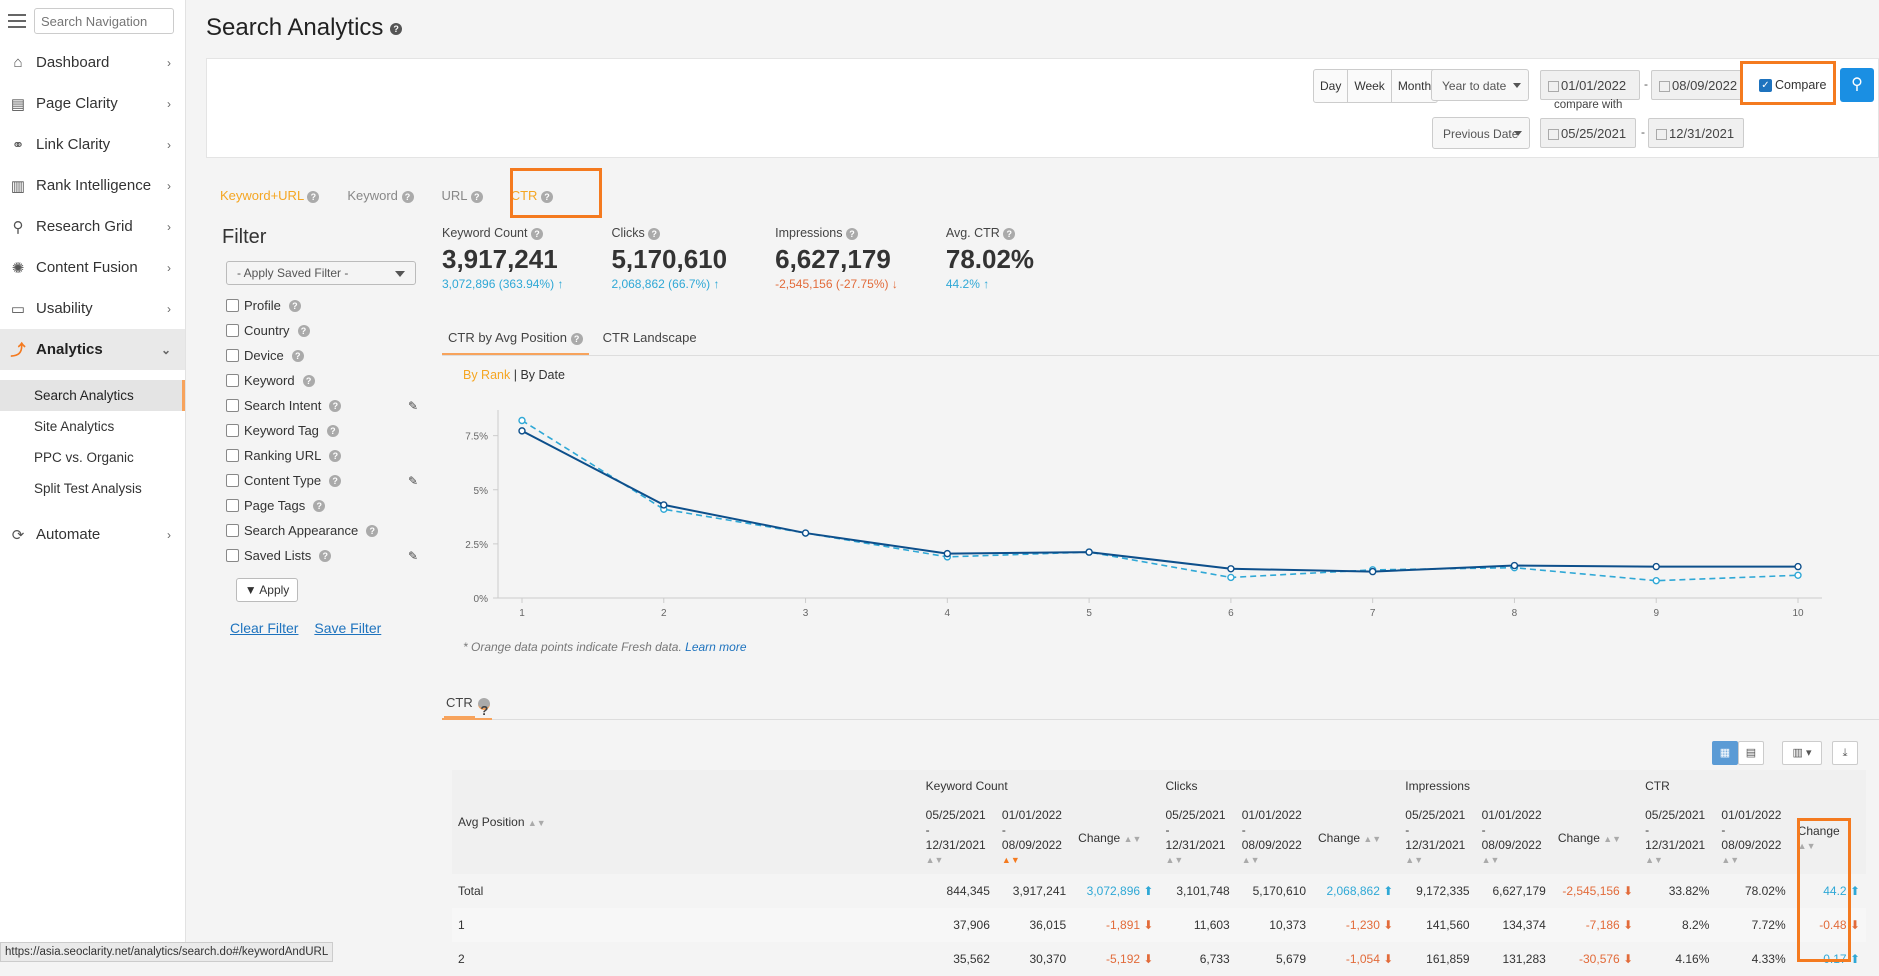  What do you see at coordinates (92, 534) in the screenshot?
I see `nav-automate: ⟳ Automate ›` at bounding box center [92, 534].